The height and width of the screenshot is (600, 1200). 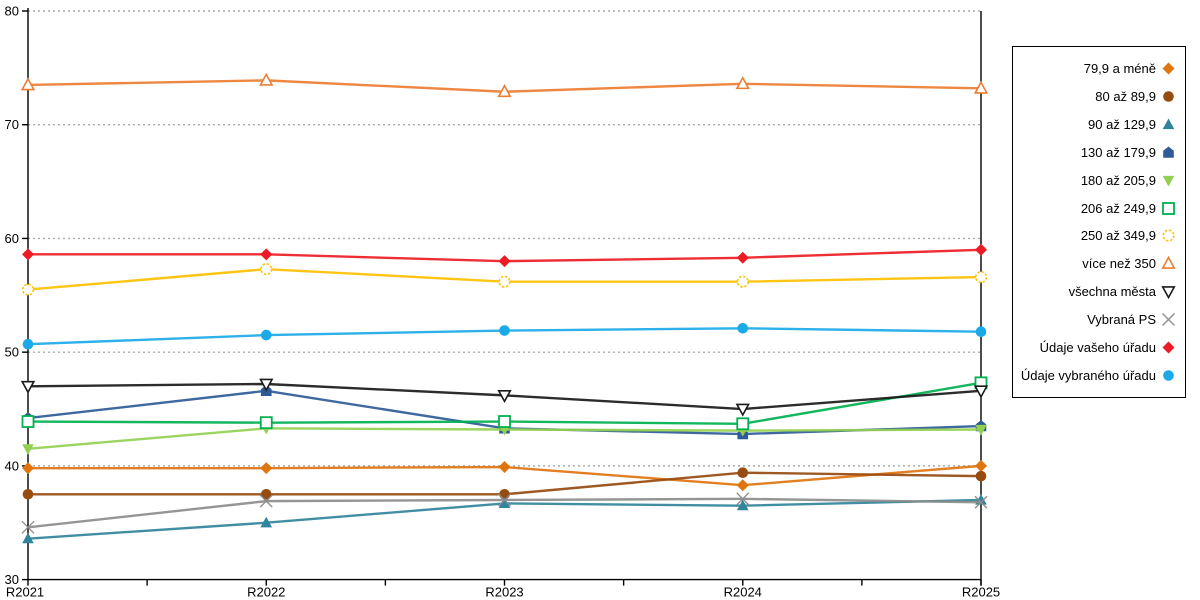 I want to click on legend-item: více než 350, so click(x=1097, y=263).